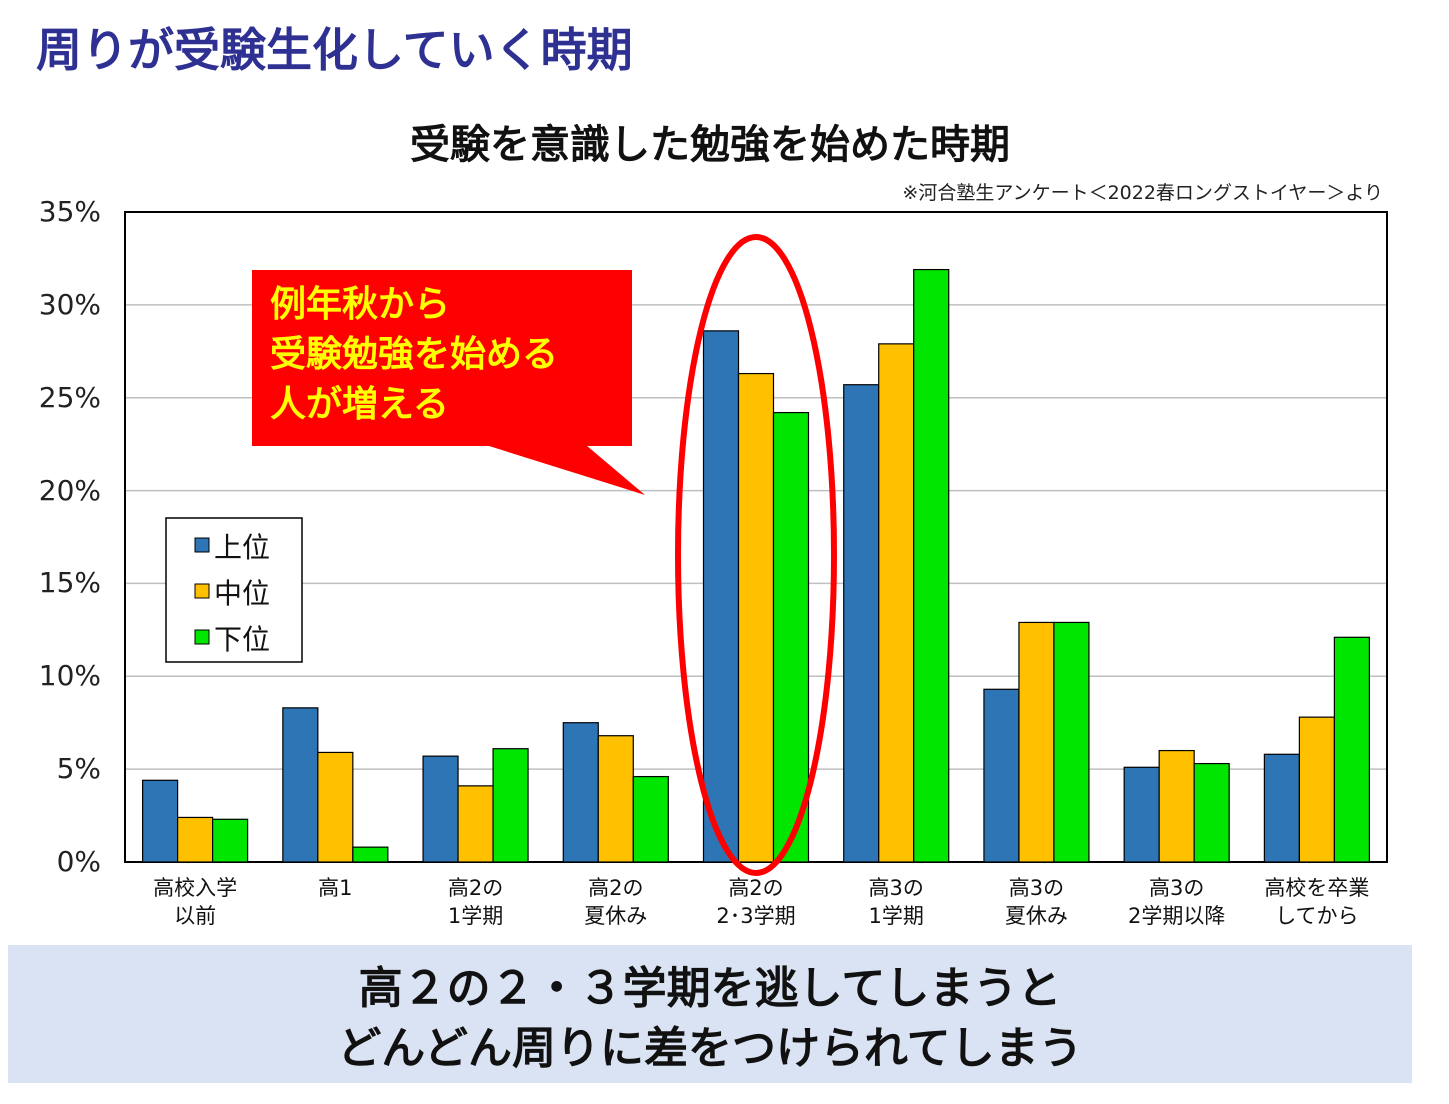 The image size is (1449, 1104). What do you see at coordinates (242, 593) in the screenshot?
I see `legend-label: 中位` at bounding box center [242, 593].